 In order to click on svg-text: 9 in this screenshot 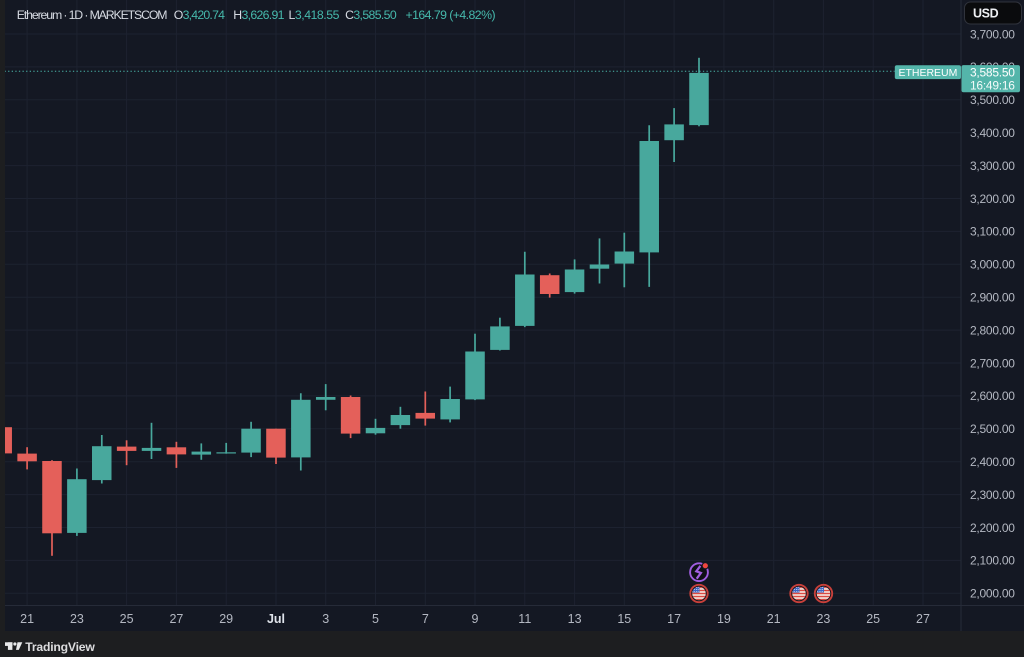, I will do `click(475, 619)`.